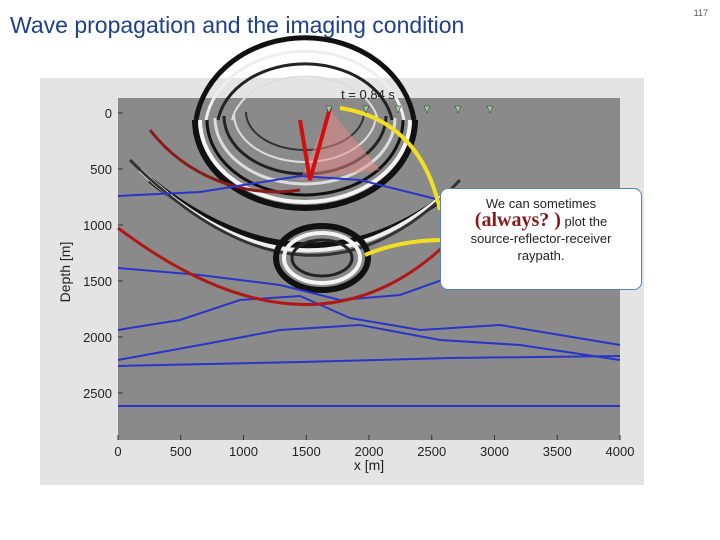 Image resolution: width=720 pixels, height=540 pixels. What do you see at coordinates (340, 145) in the screenshot?
I see `ray-fan` at bounding box center [340, 145].